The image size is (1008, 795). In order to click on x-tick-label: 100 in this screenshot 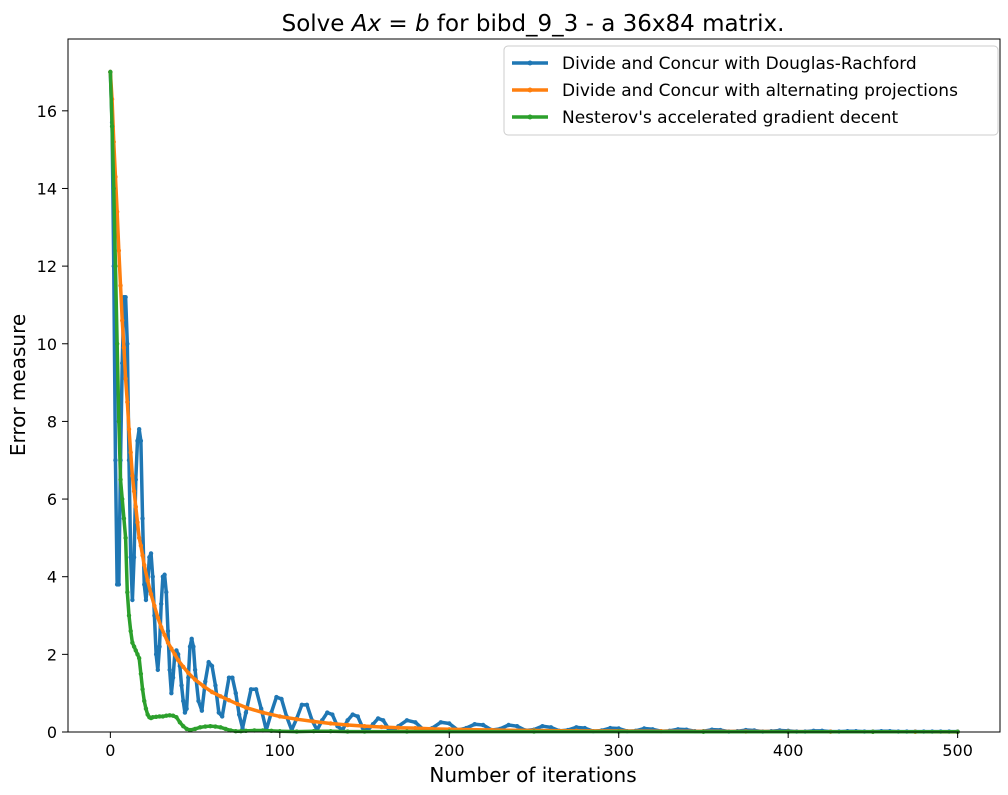, I will do `click(280, 750)`.